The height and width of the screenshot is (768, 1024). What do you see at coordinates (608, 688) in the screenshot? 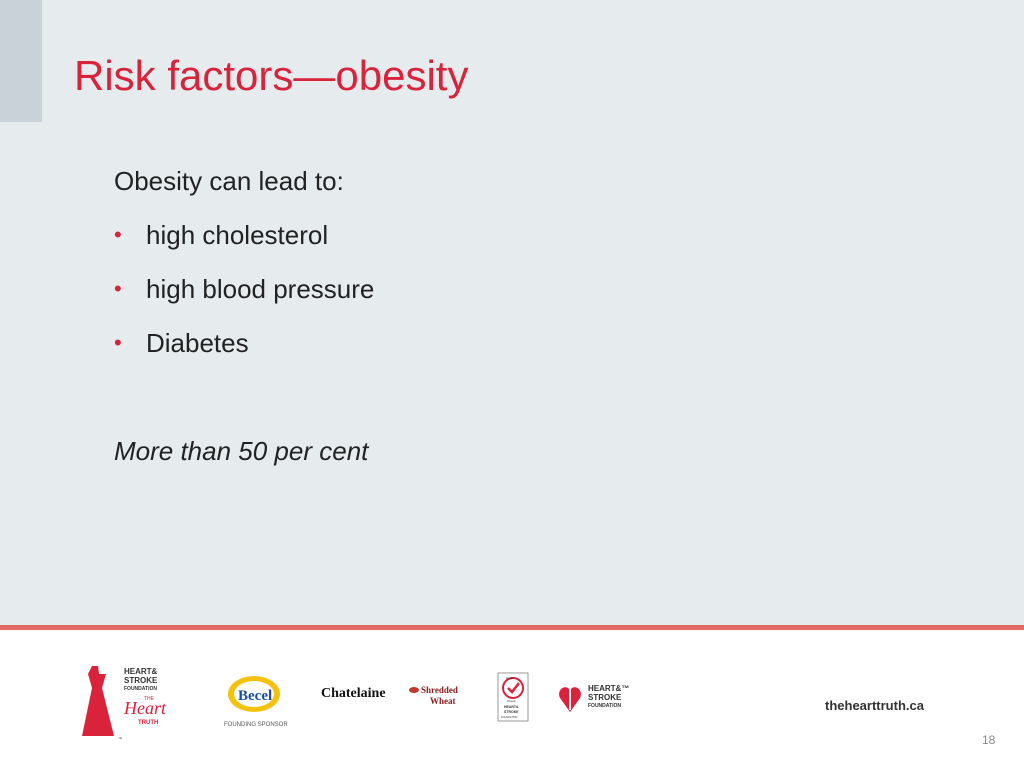
I see `logo-text: HEART&™` at bounding box center [608, 688].